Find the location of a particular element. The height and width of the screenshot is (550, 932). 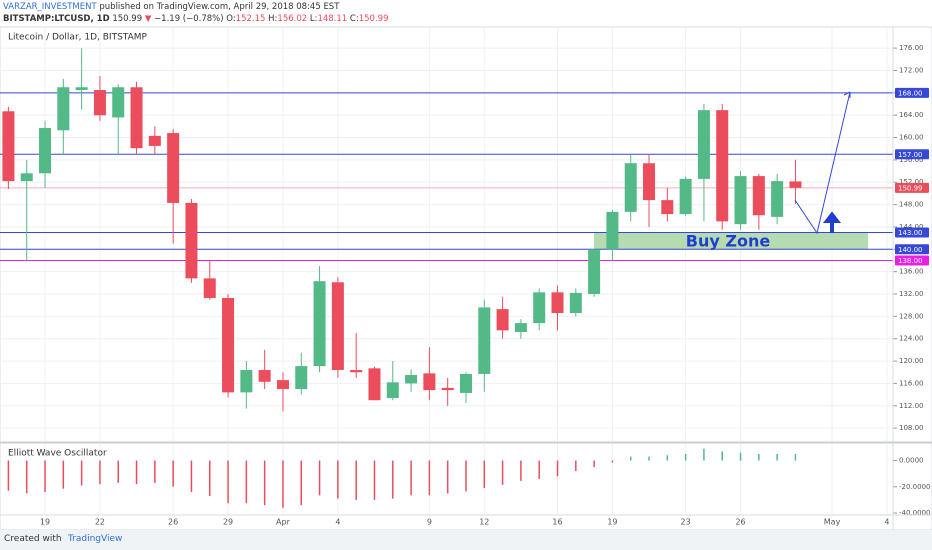

y-tick-label: 0.0000 is located at coordinates (911, 461).